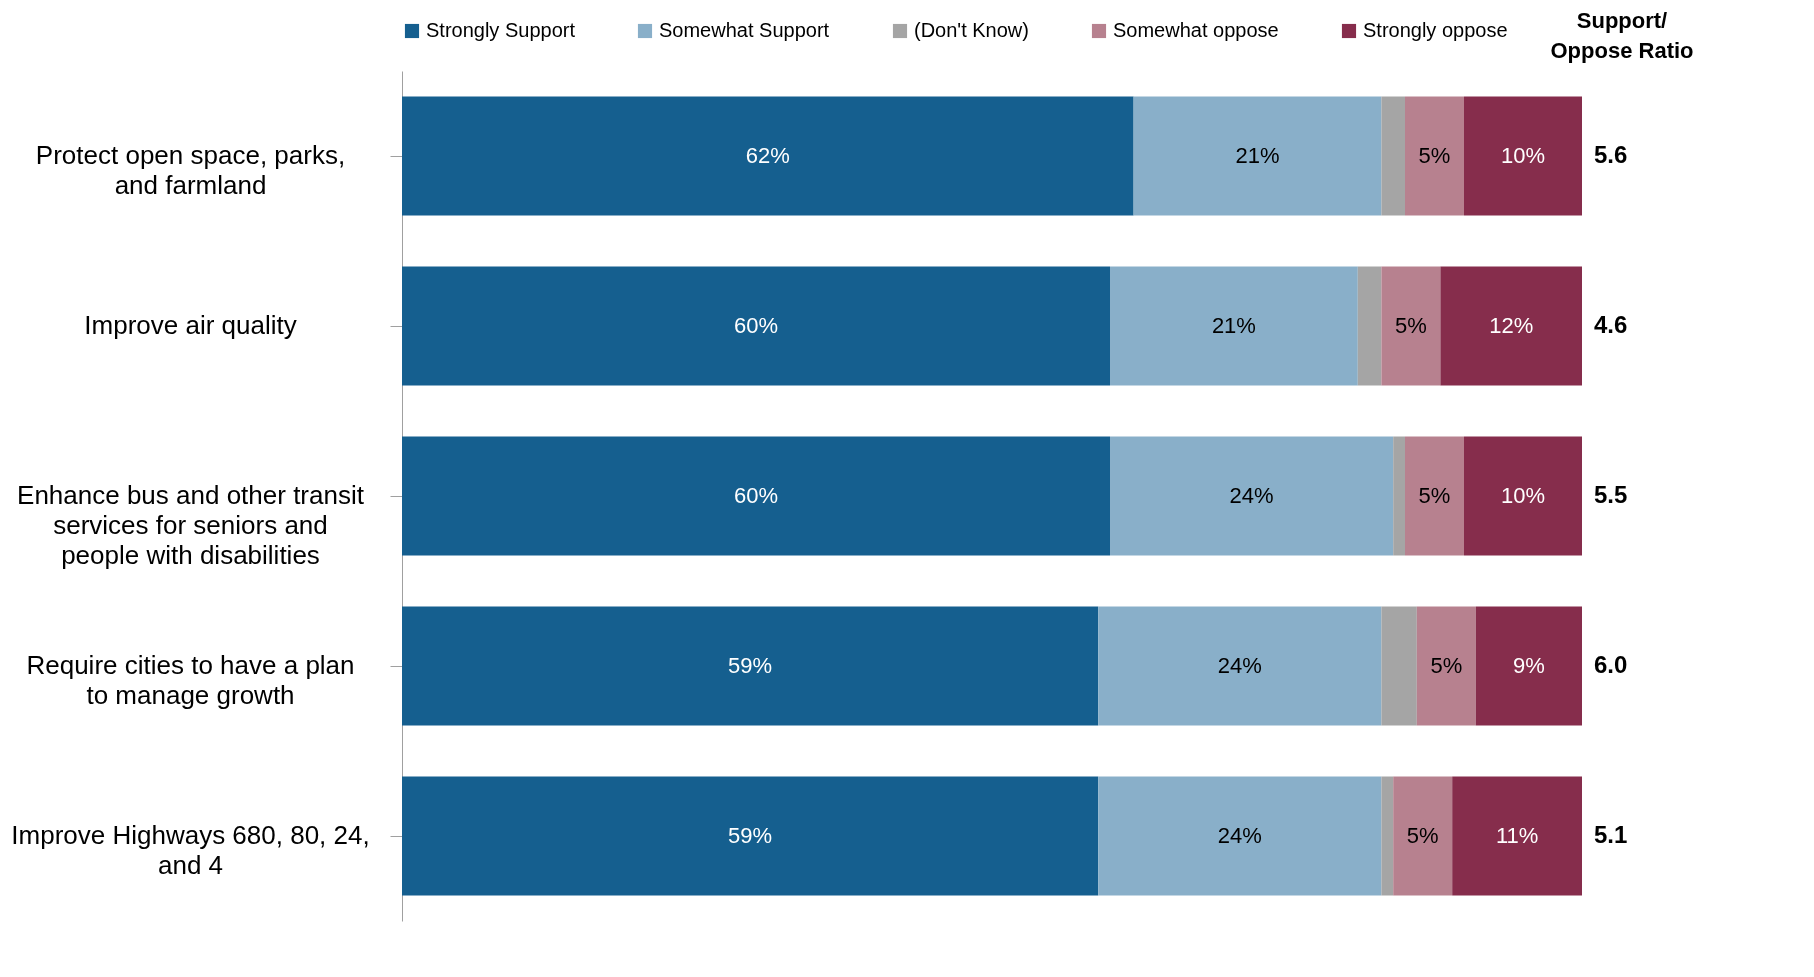 Image resolution: width=1814 pixels, height=977 pixels. I want to click on text: Support/ Oppose Ratio, so click(1622, 35).